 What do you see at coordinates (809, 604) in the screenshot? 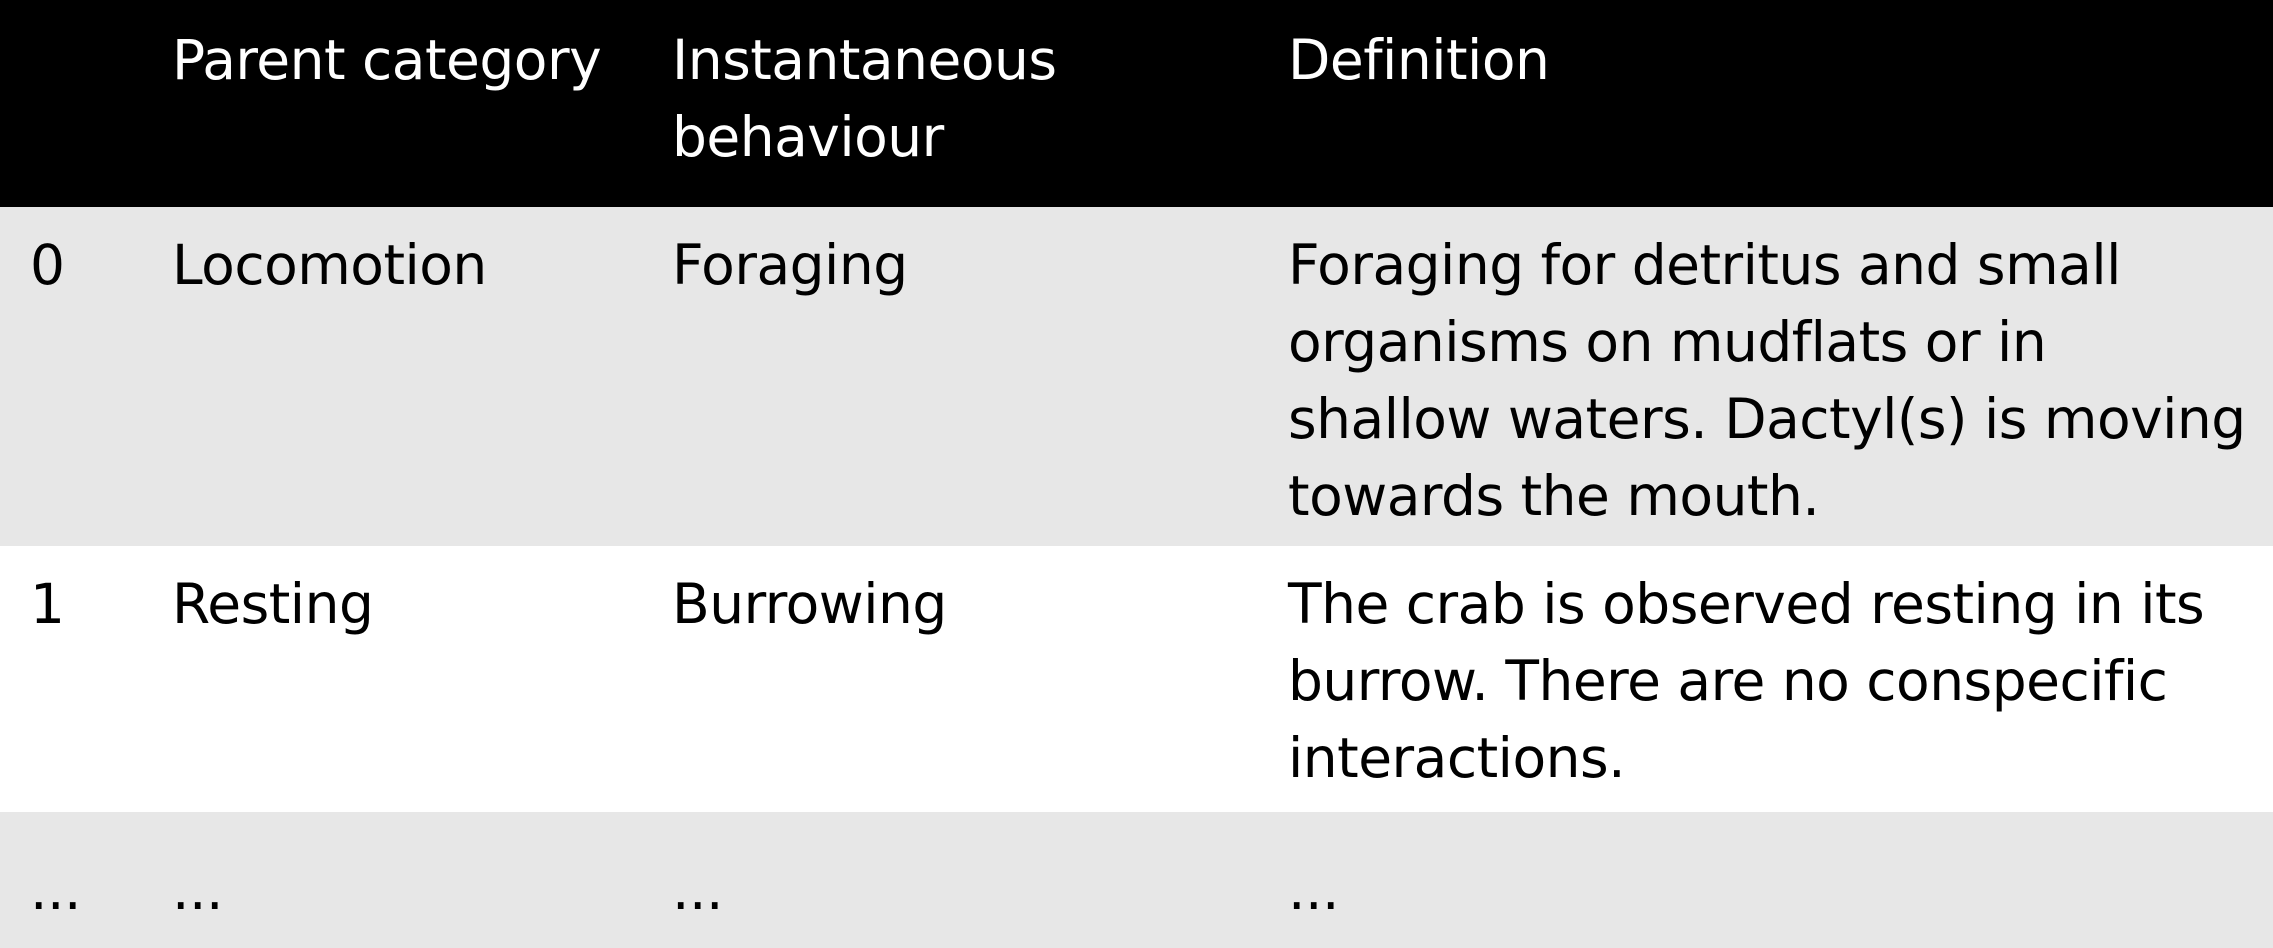
I see `row-instantaneous-behaviour: Burrowing` at bounding box center [809, 604].